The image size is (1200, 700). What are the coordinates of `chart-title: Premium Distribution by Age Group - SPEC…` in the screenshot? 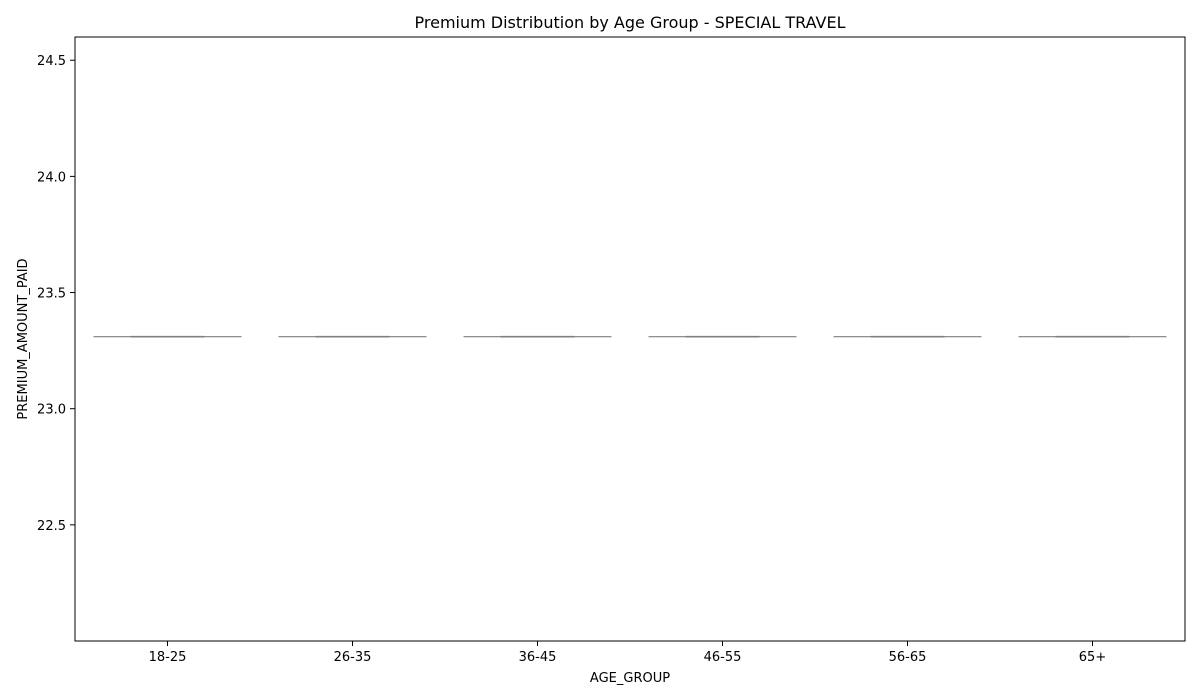 It's located at (630, 22).